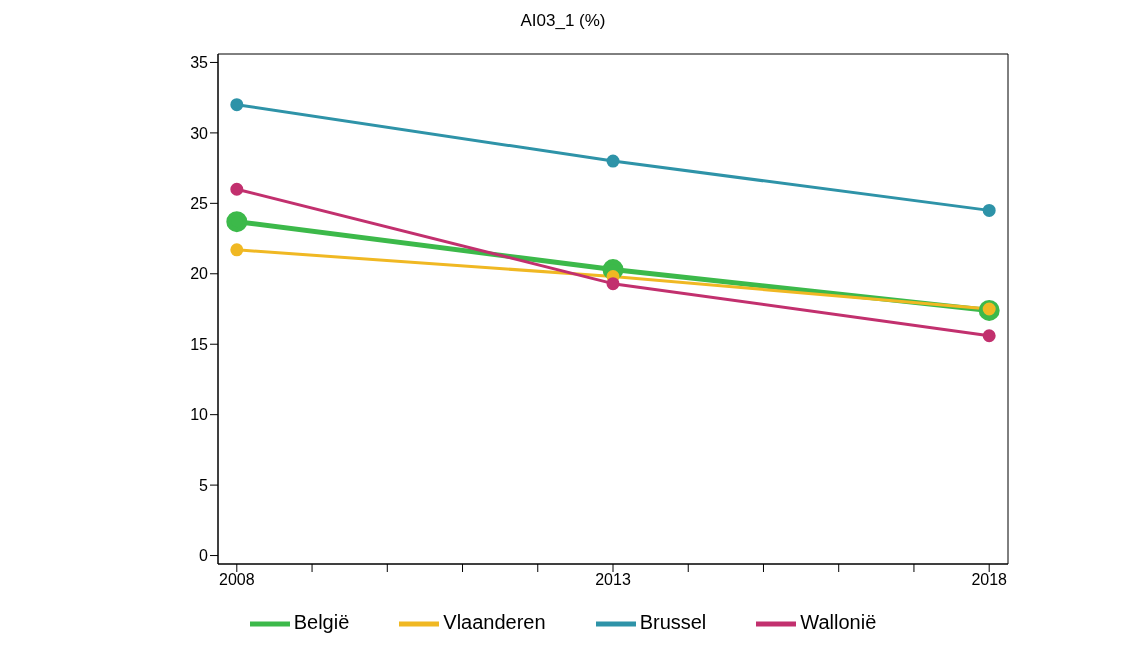 The width and height of the screenshot is (1135, 665). What do you see at coordinates (204, 556) in the screenshot?
I see `y-tick-label: 0` at bounding box center [204, 556].